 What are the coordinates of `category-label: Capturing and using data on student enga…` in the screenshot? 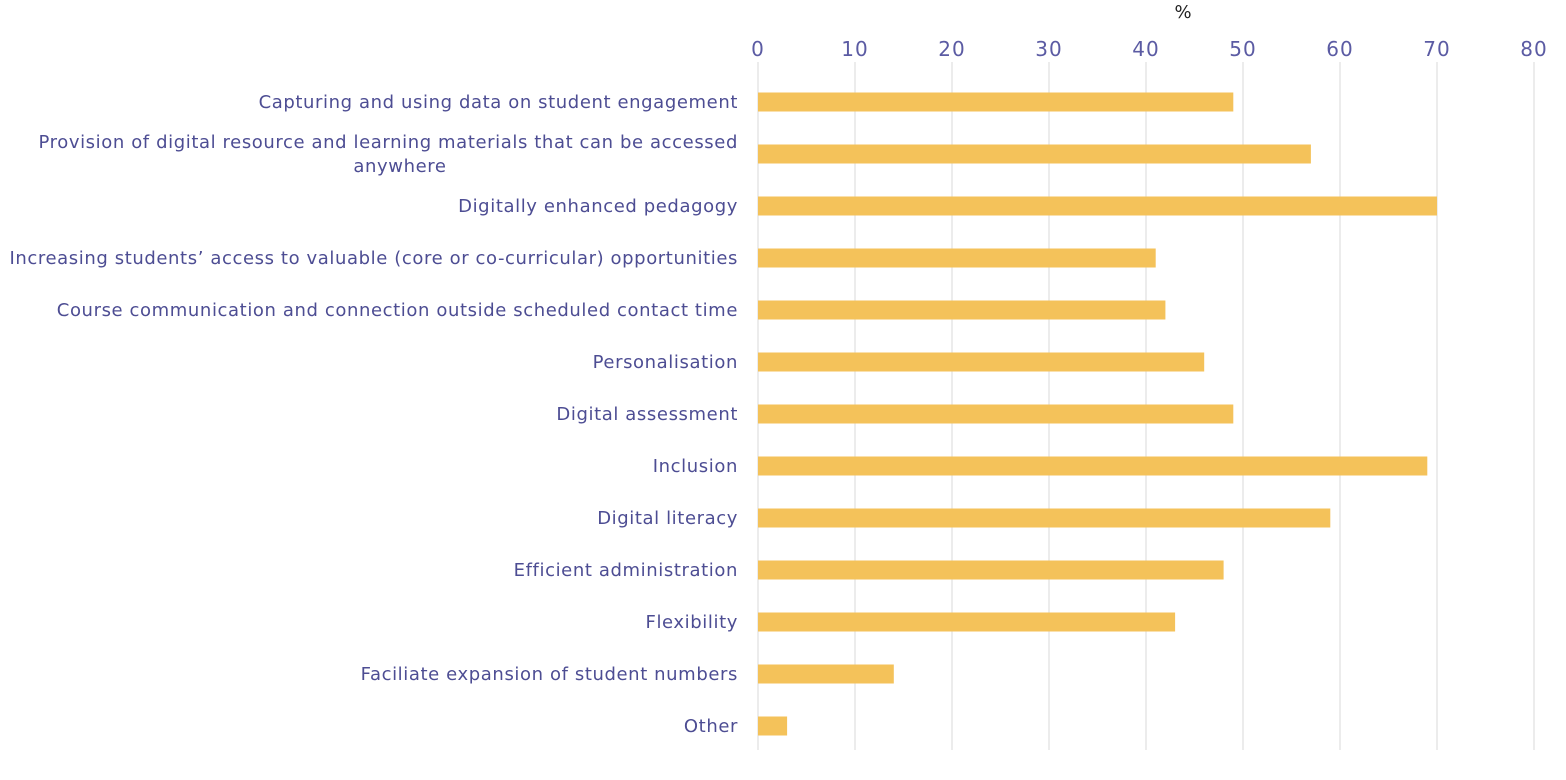 It's located at (498, 102).